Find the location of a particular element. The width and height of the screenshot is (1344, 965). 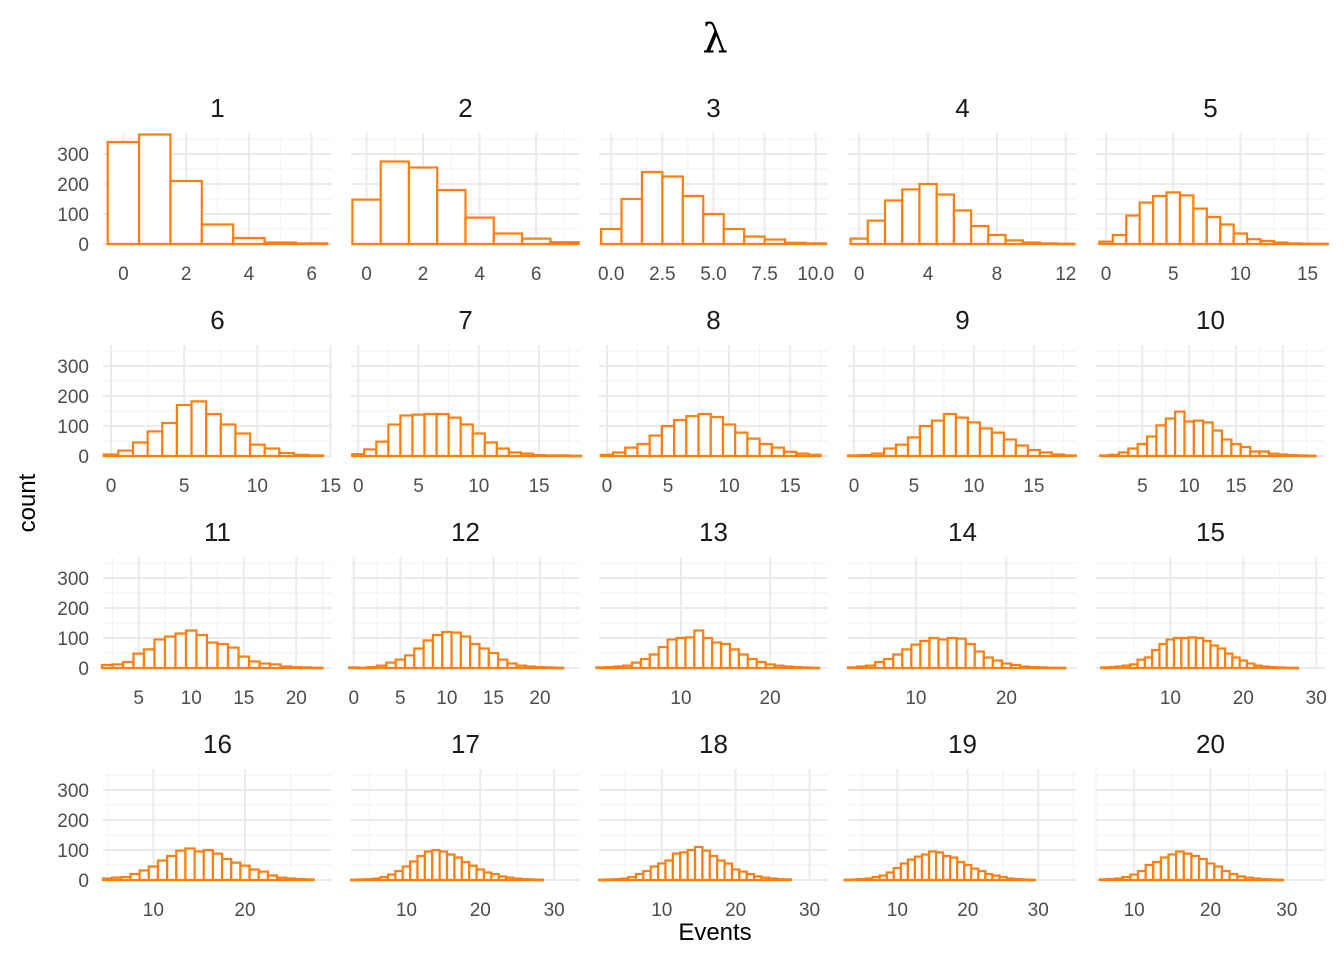

facet-panel-10: 10 5 10 15 20 is located at coordinates (1210, 401).